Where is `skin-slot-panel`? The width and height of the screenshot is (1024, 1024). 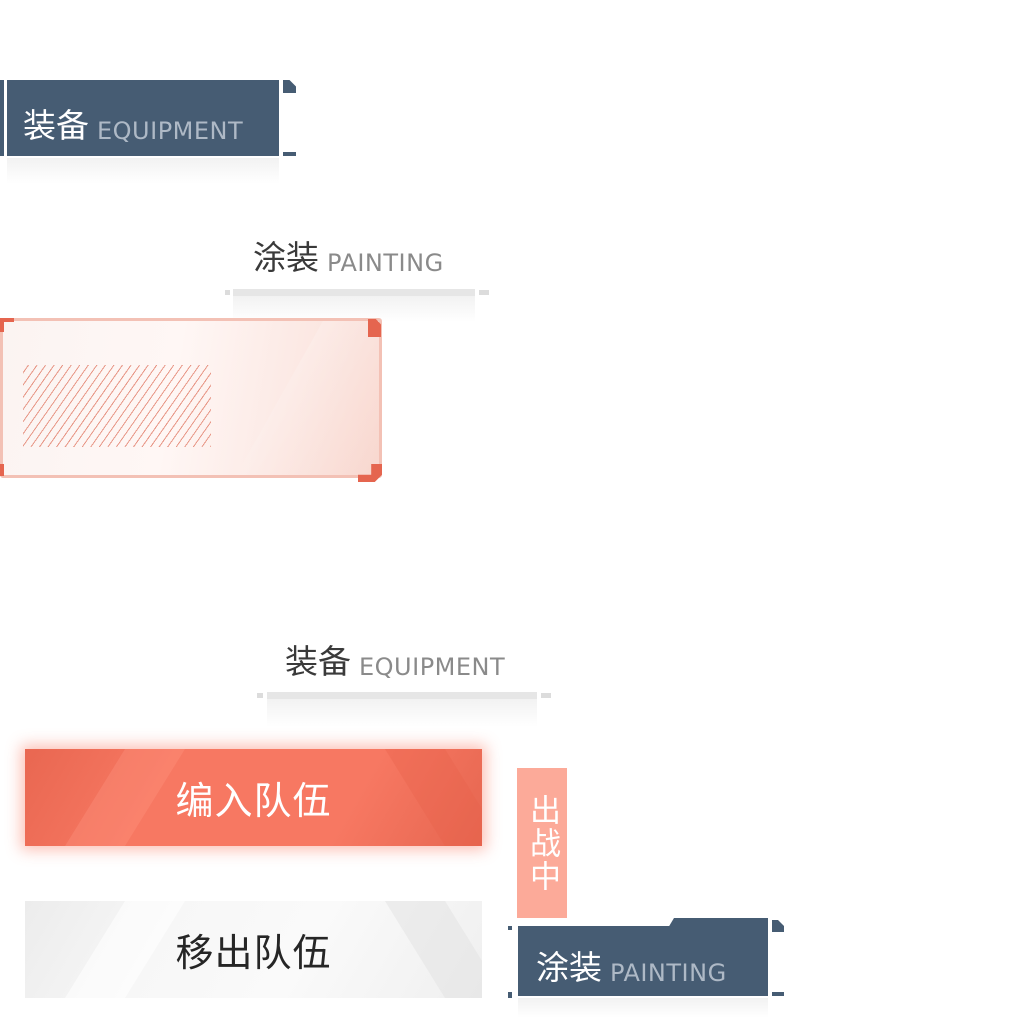
skin-slot-panel is located at coordinates (192, 402).